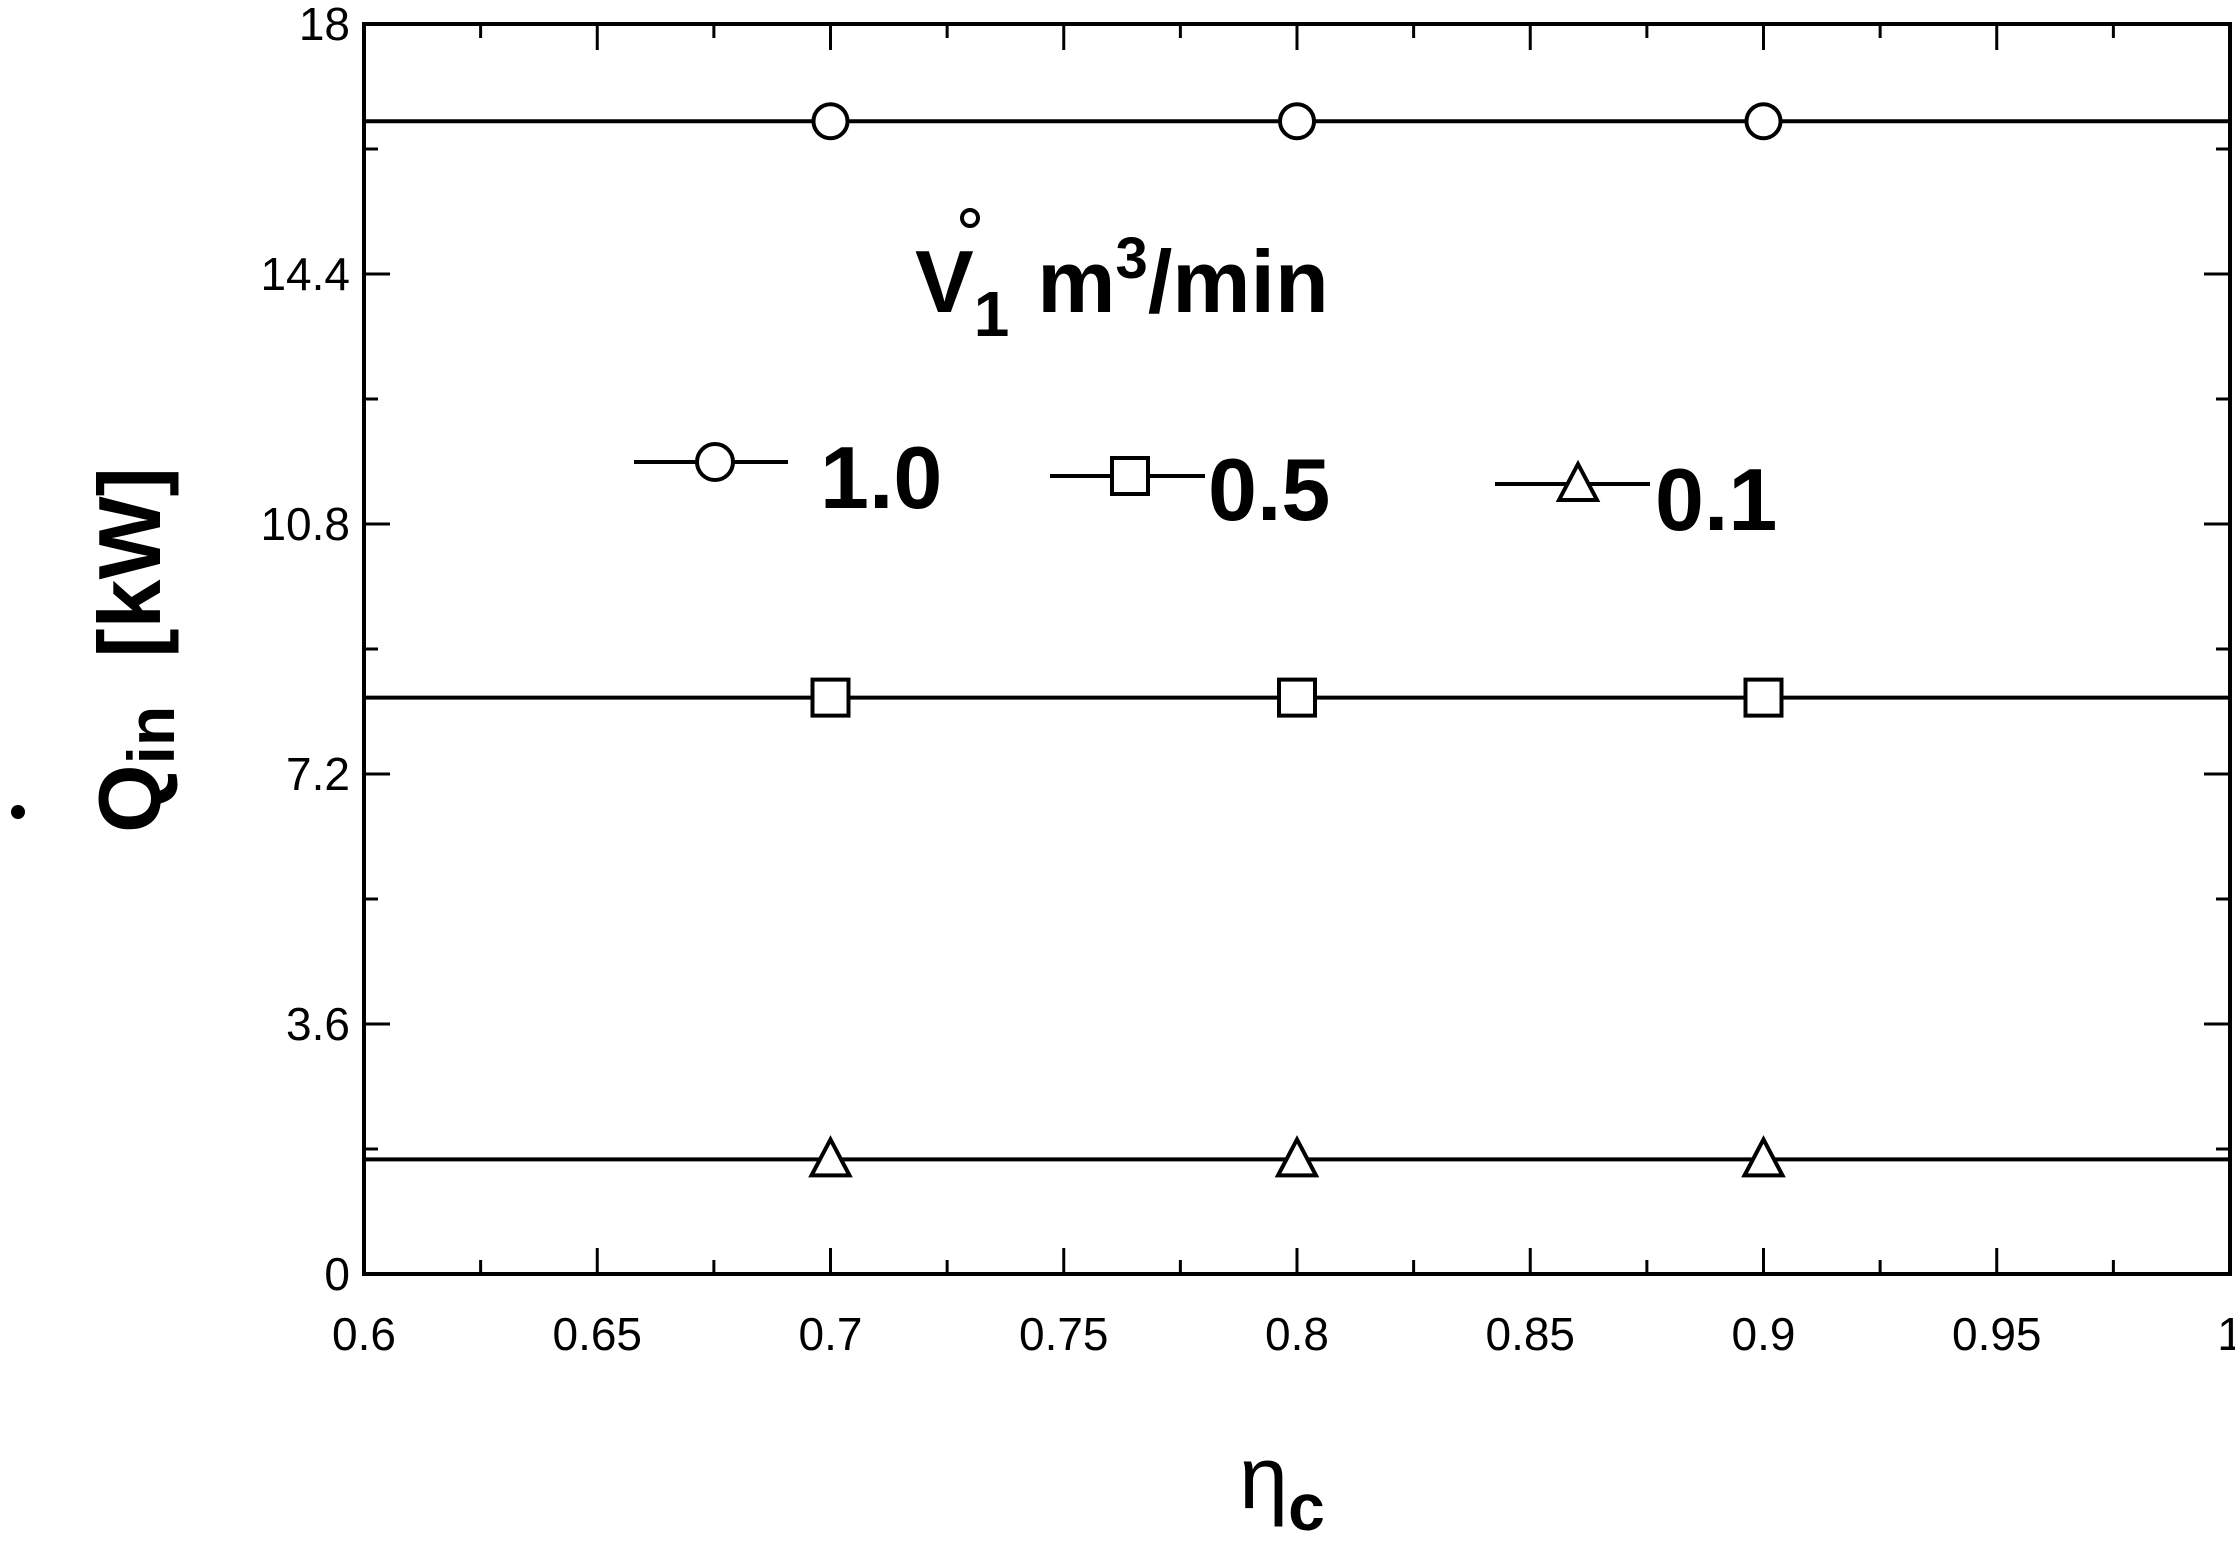  Describe the element at coordinates (318, 1024) in the screenshot. I see `y-tick-label: 3.6` at that location.